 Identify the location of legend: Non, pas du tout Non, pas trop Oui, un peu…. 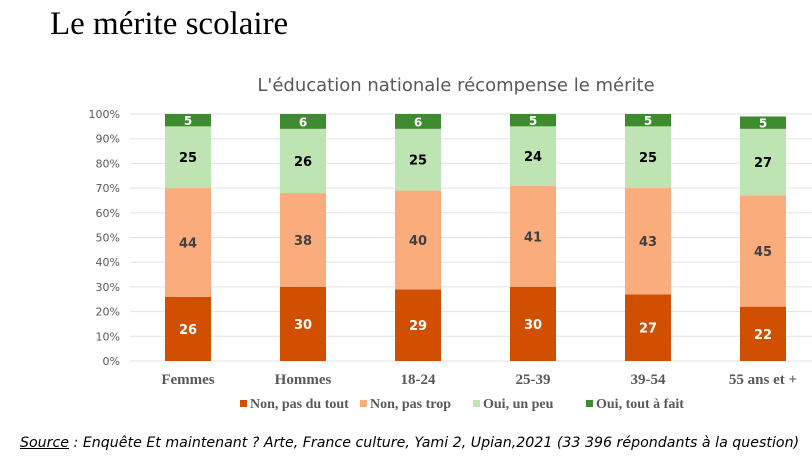
(462, 404).